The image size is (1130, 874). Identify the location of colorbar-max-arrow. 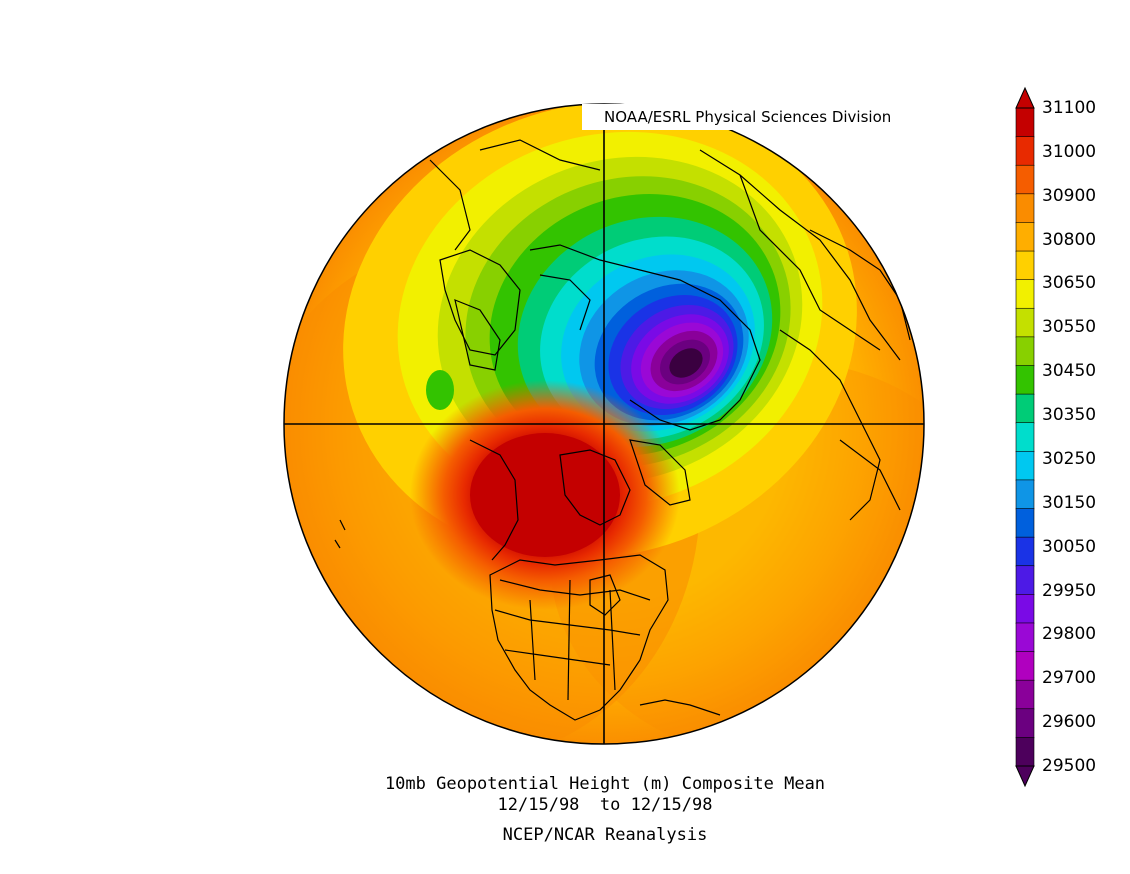
(1025, 97).